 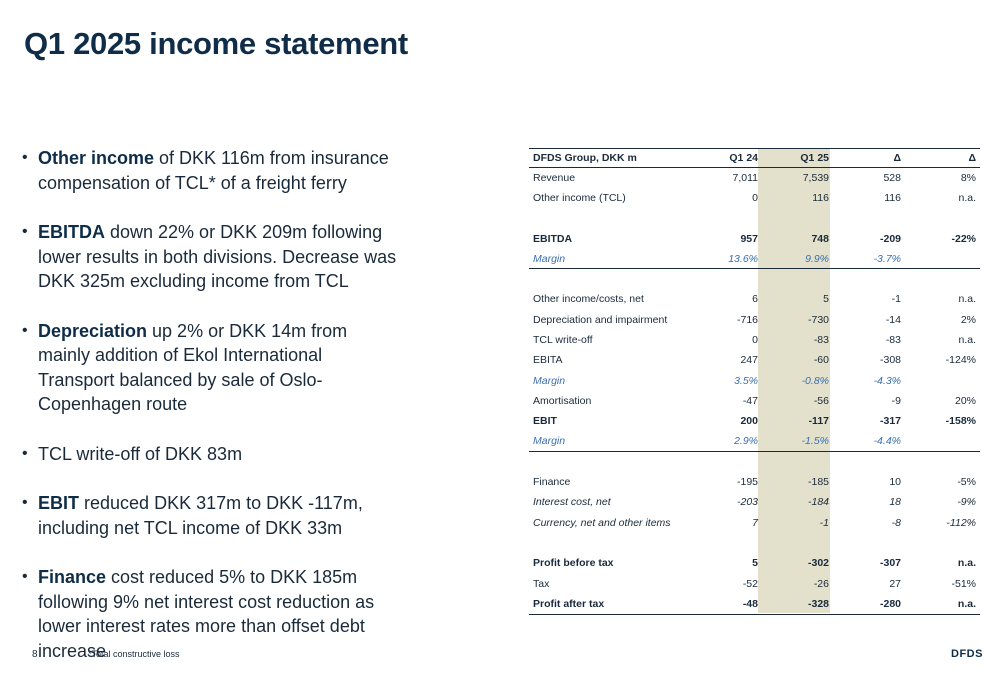 What do you see at coordinates (818, 563) in the screenshot?
I see `cell-q1-25: -302` at bounding box center [818, 563].